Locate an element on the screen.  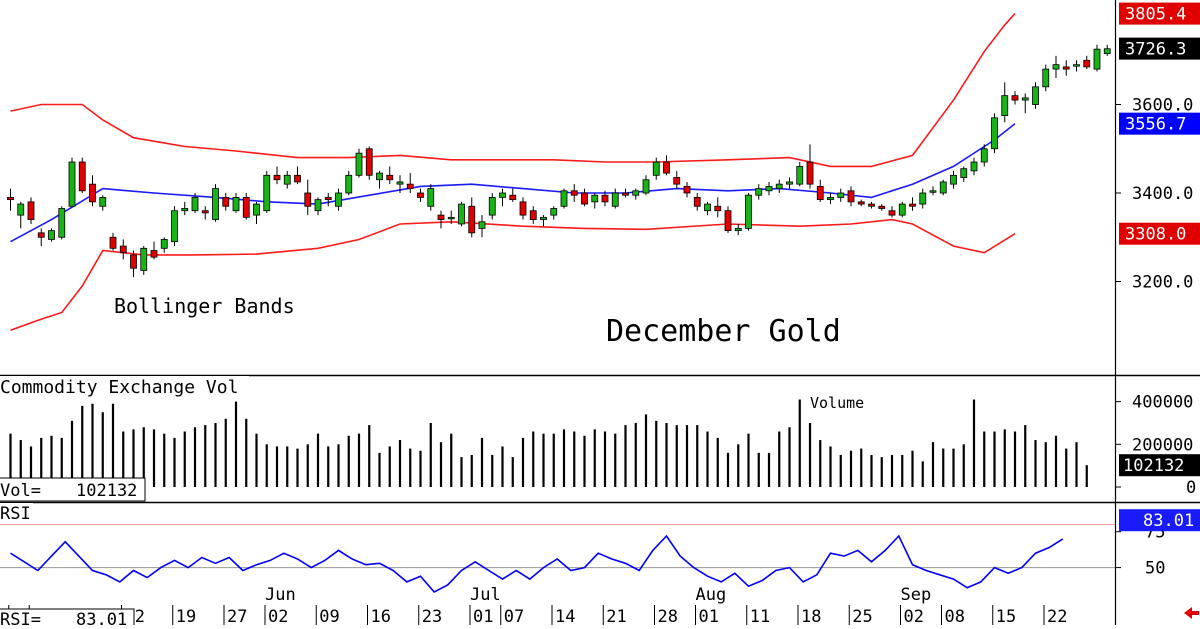
x-axis-label: 01 is located at coordinates (483, 616).